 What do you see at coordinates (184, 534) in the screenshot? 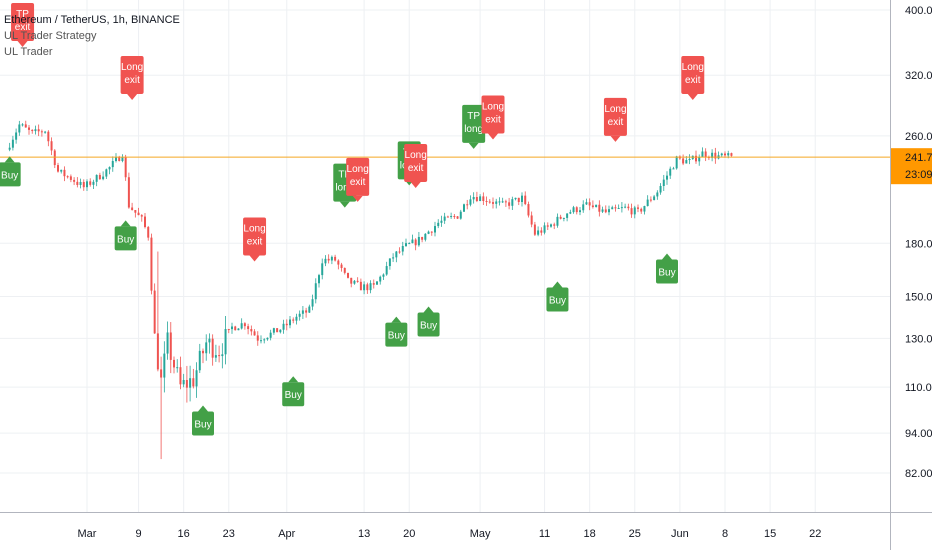
I see `time-tick-label: 16` at bounding box center [184, 534].